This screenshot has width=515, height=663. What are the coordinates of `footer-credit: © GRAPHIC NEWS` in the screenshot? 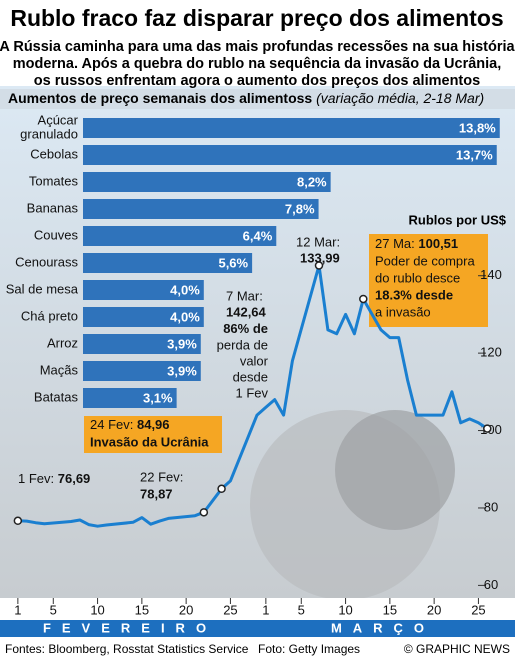 It's located at (457, 649).